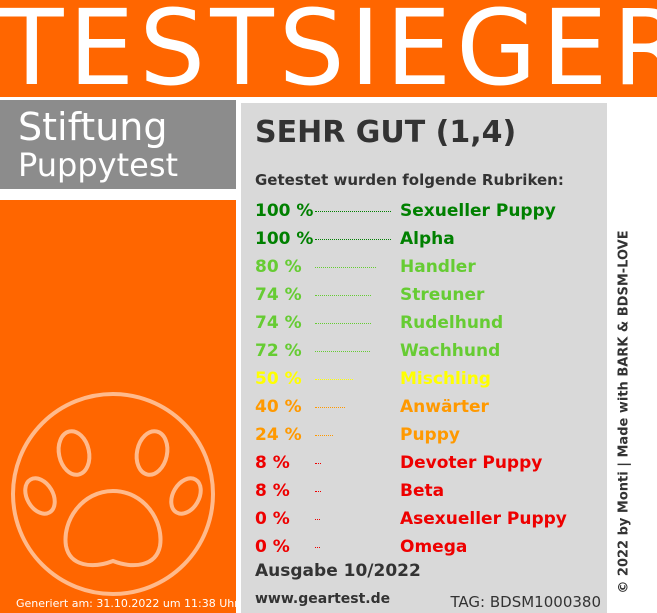 The width and height of the screenshot is (657, 613). Describe the element at coordinates (386, 132) in the screenshot. I see `overall-grade: SEHR GUT (1,4)` at that location.